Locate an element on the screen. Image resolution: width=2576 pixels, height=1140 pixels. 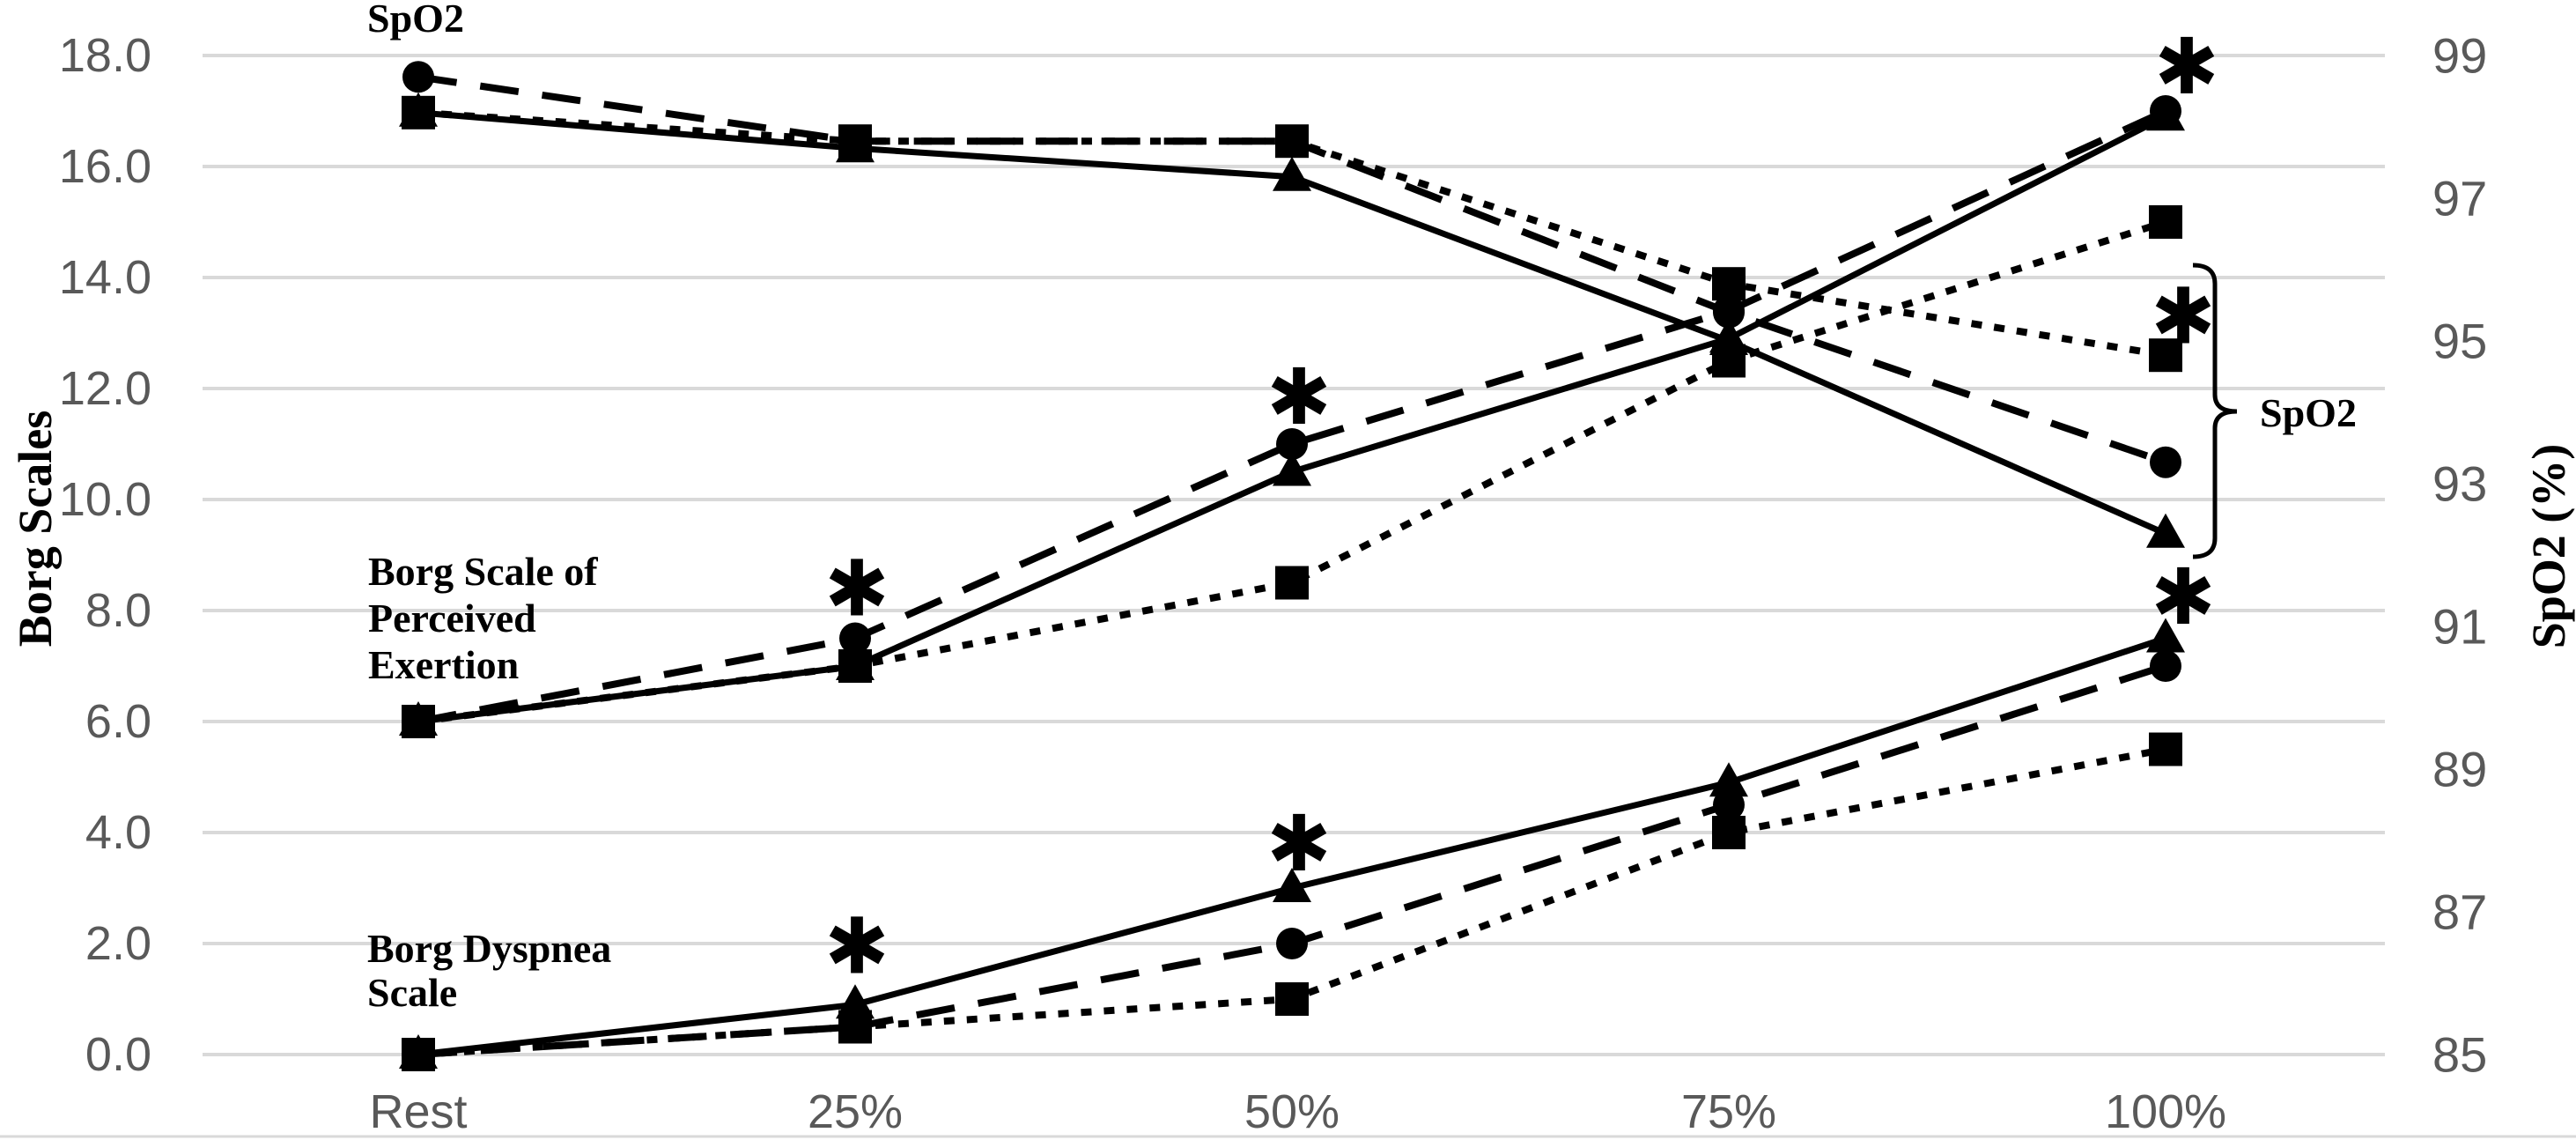
left-axis-tick: 2.0 is located at coordinates (118, 943).